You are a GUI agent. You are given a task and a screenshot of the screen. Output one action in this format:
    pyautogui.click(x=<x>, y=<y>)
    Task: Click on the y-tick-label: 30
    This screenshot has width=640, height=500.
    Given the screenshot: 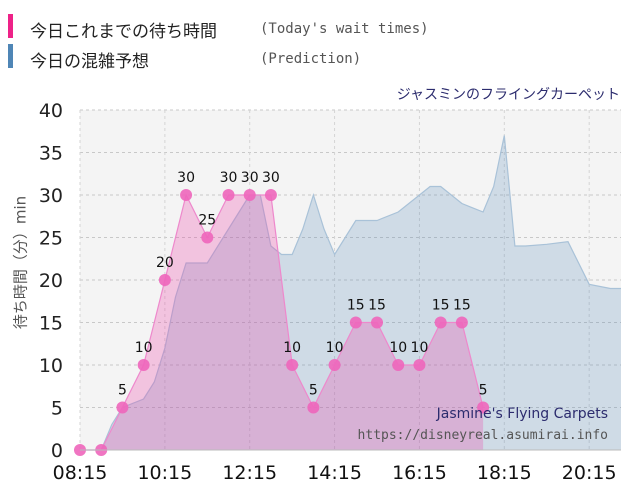 What is the action you would take?
    pyautogui.click(x=51, y=196)
    